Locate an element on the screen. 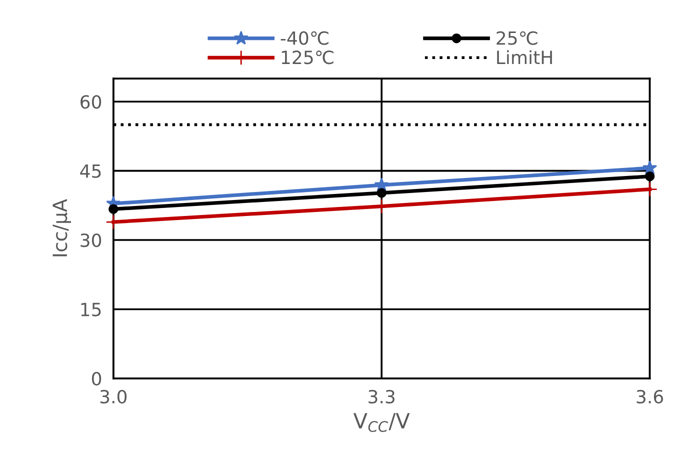 This screenshot has height=476, width=679. x-tick-label: 3.3 is located at coordinates (381, 397).